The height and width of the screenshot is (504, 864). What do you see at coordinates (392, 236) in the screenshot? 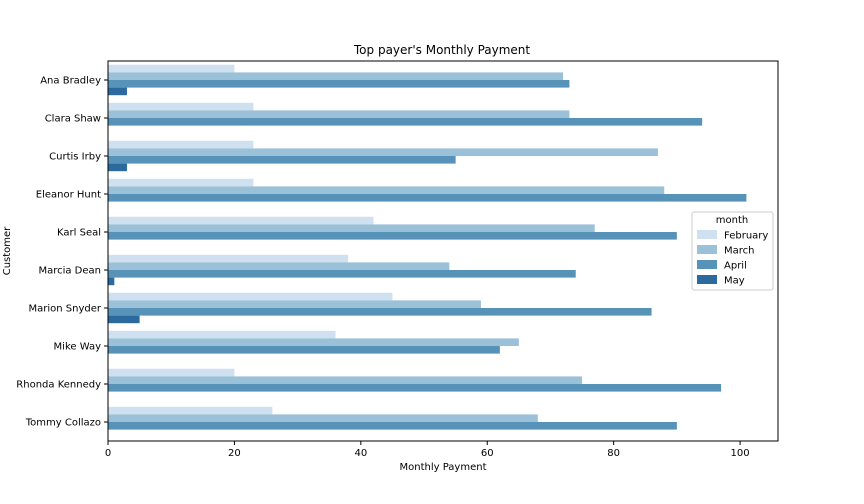
I see `bar-april-karl-seal` at bounding box center [392, 236].